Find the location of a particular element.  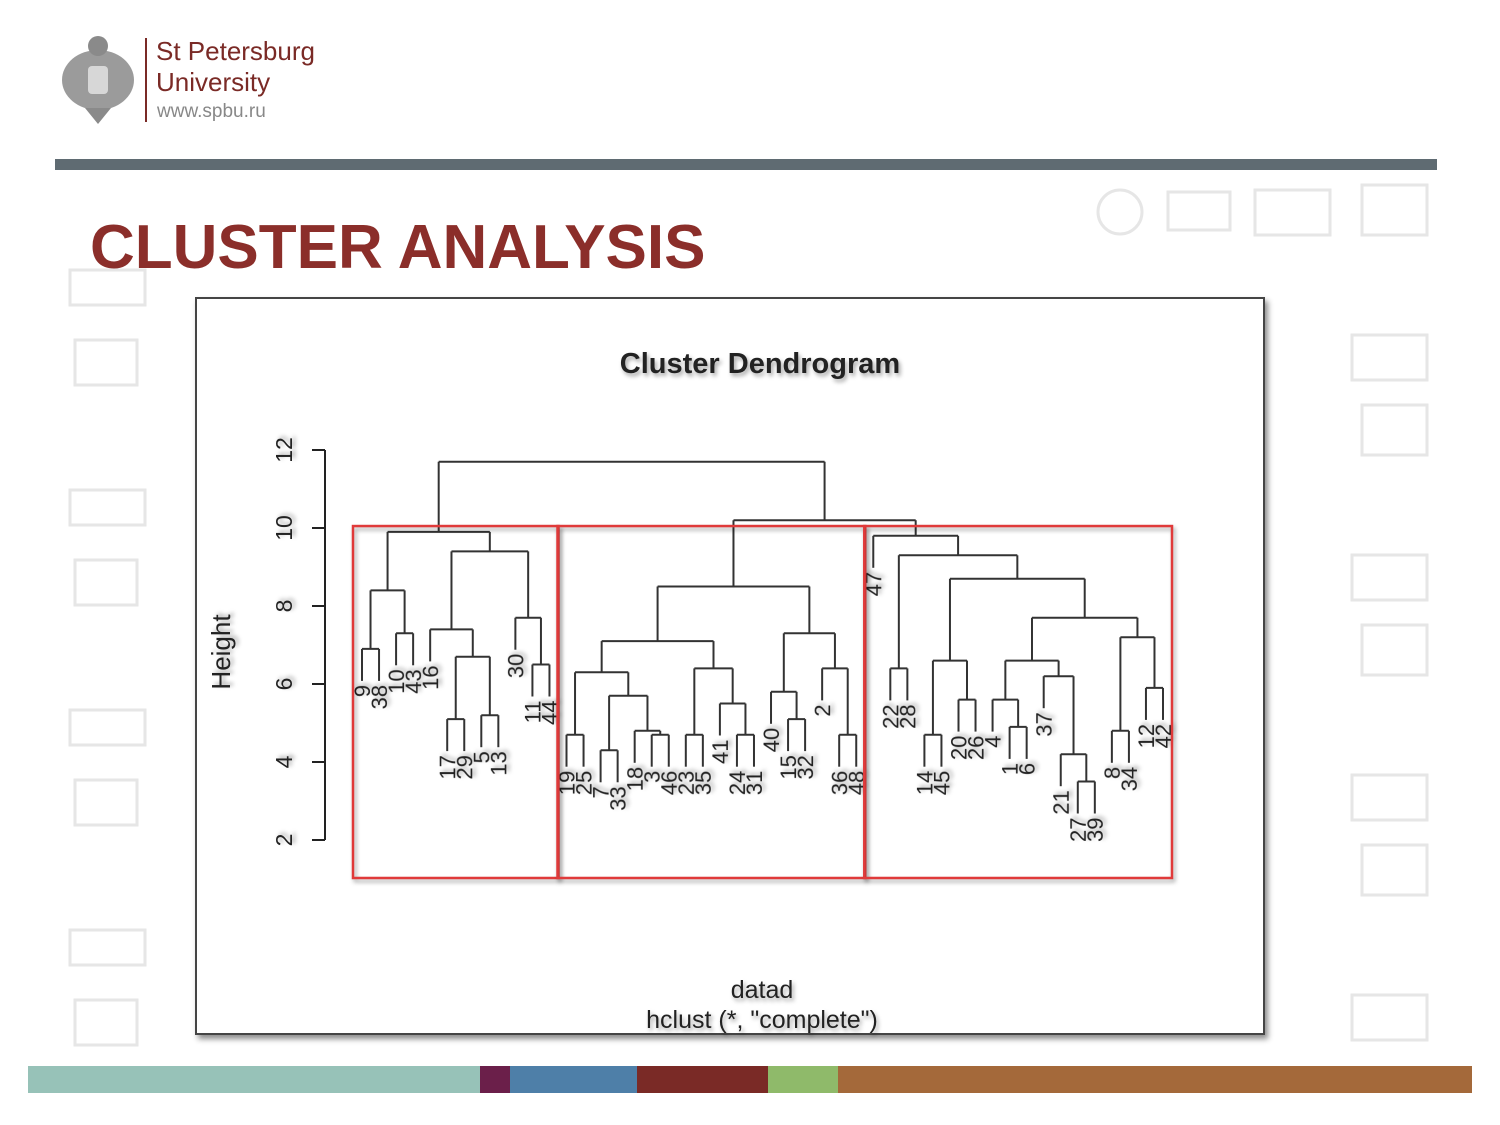

leaf-label: 8 is located at coordinates (1112, 773).